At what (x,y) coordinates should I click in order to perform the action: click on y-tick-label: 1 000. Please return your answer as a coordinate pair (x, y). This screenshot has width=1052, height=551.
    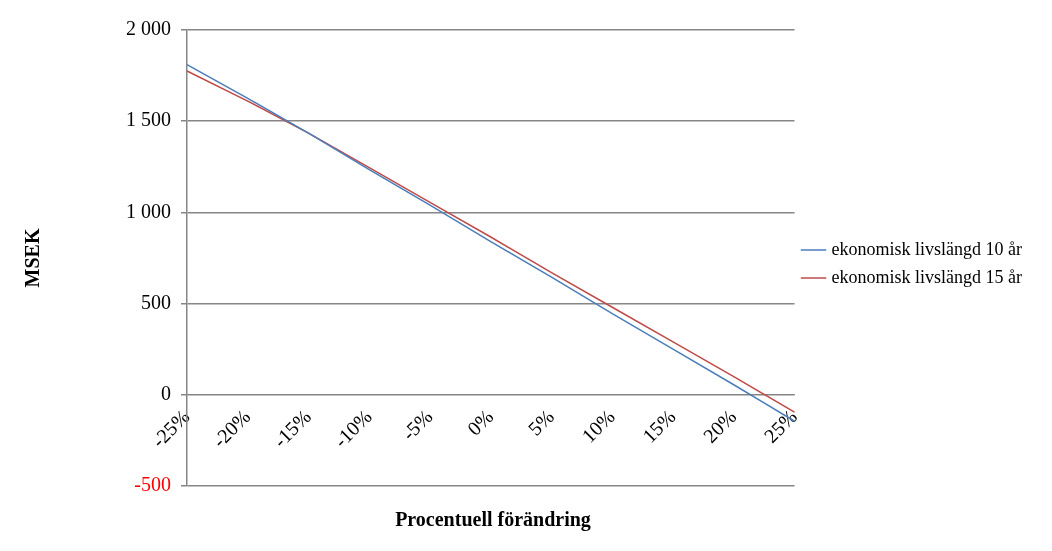
    Looking at the image, I should click on (148, 210).